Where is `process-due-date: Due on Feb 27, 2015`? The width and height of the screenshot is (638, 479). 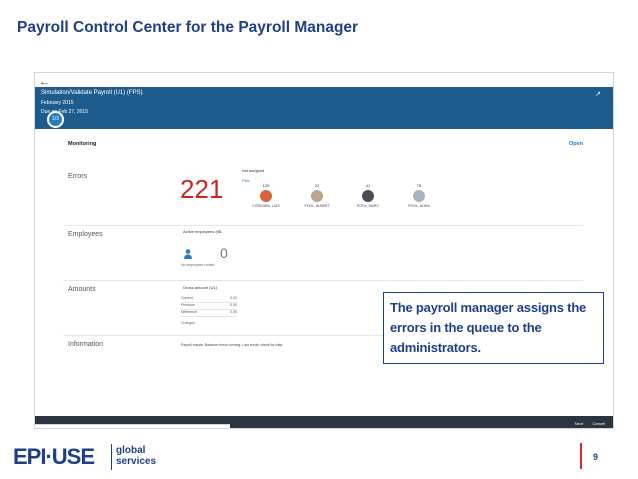
process-due-date: Due on Feb 27, 2015 is located at coordinates (64, 112).